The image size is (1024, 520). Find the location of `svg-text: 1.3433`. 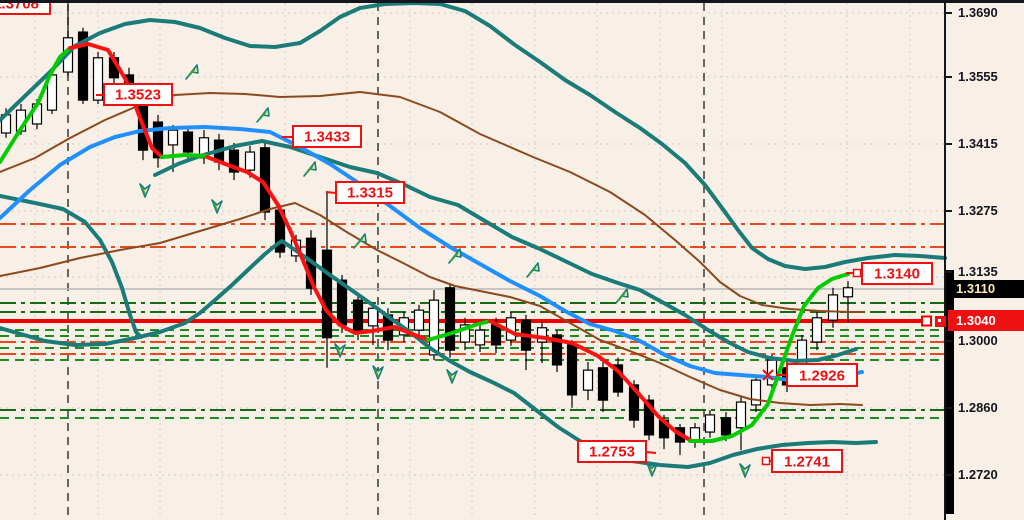

svg-text: 1.3433 is located at coordinates (327, 137).